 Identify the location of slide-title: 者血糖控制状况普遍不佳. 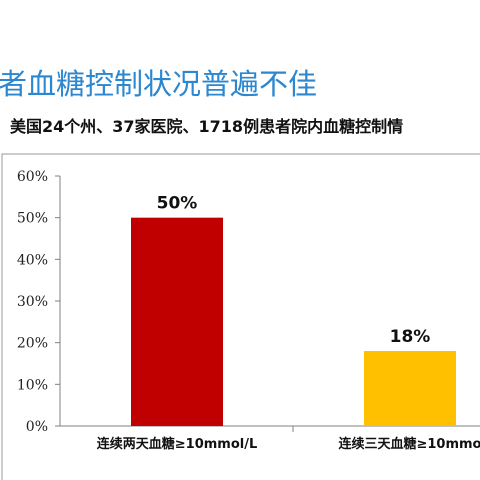
(159, 84).